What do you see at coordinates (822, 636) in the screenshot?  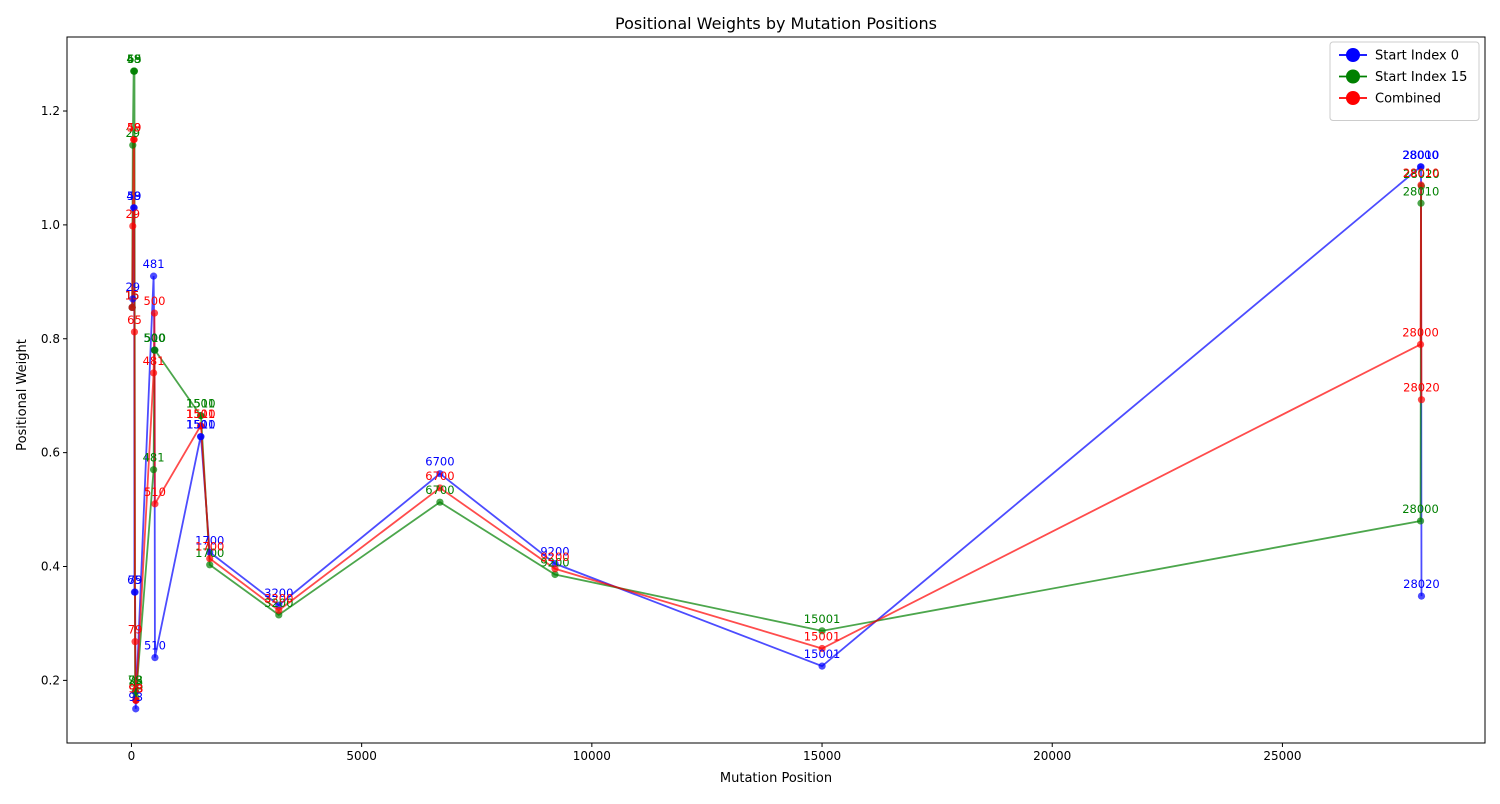 I see `point-label-combined: 15001` at bounding box center [822, 636].